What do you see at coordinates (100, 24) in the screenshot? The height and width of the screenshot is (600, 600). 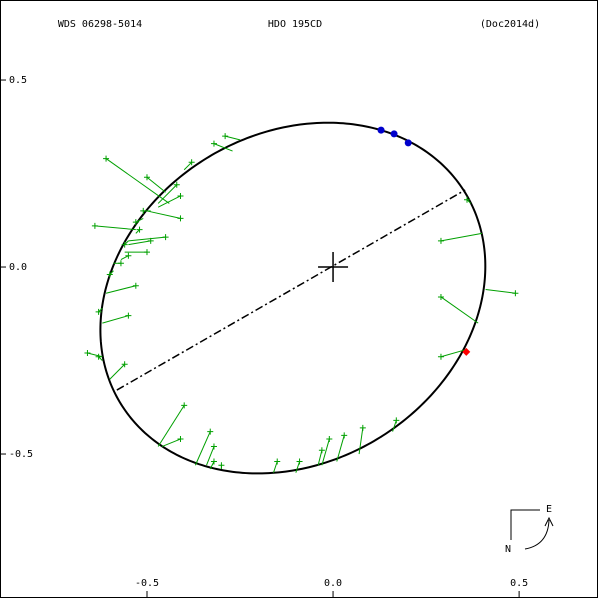 I see `chart-title: WDS 06298-5014` at bounding box center [100, 24].